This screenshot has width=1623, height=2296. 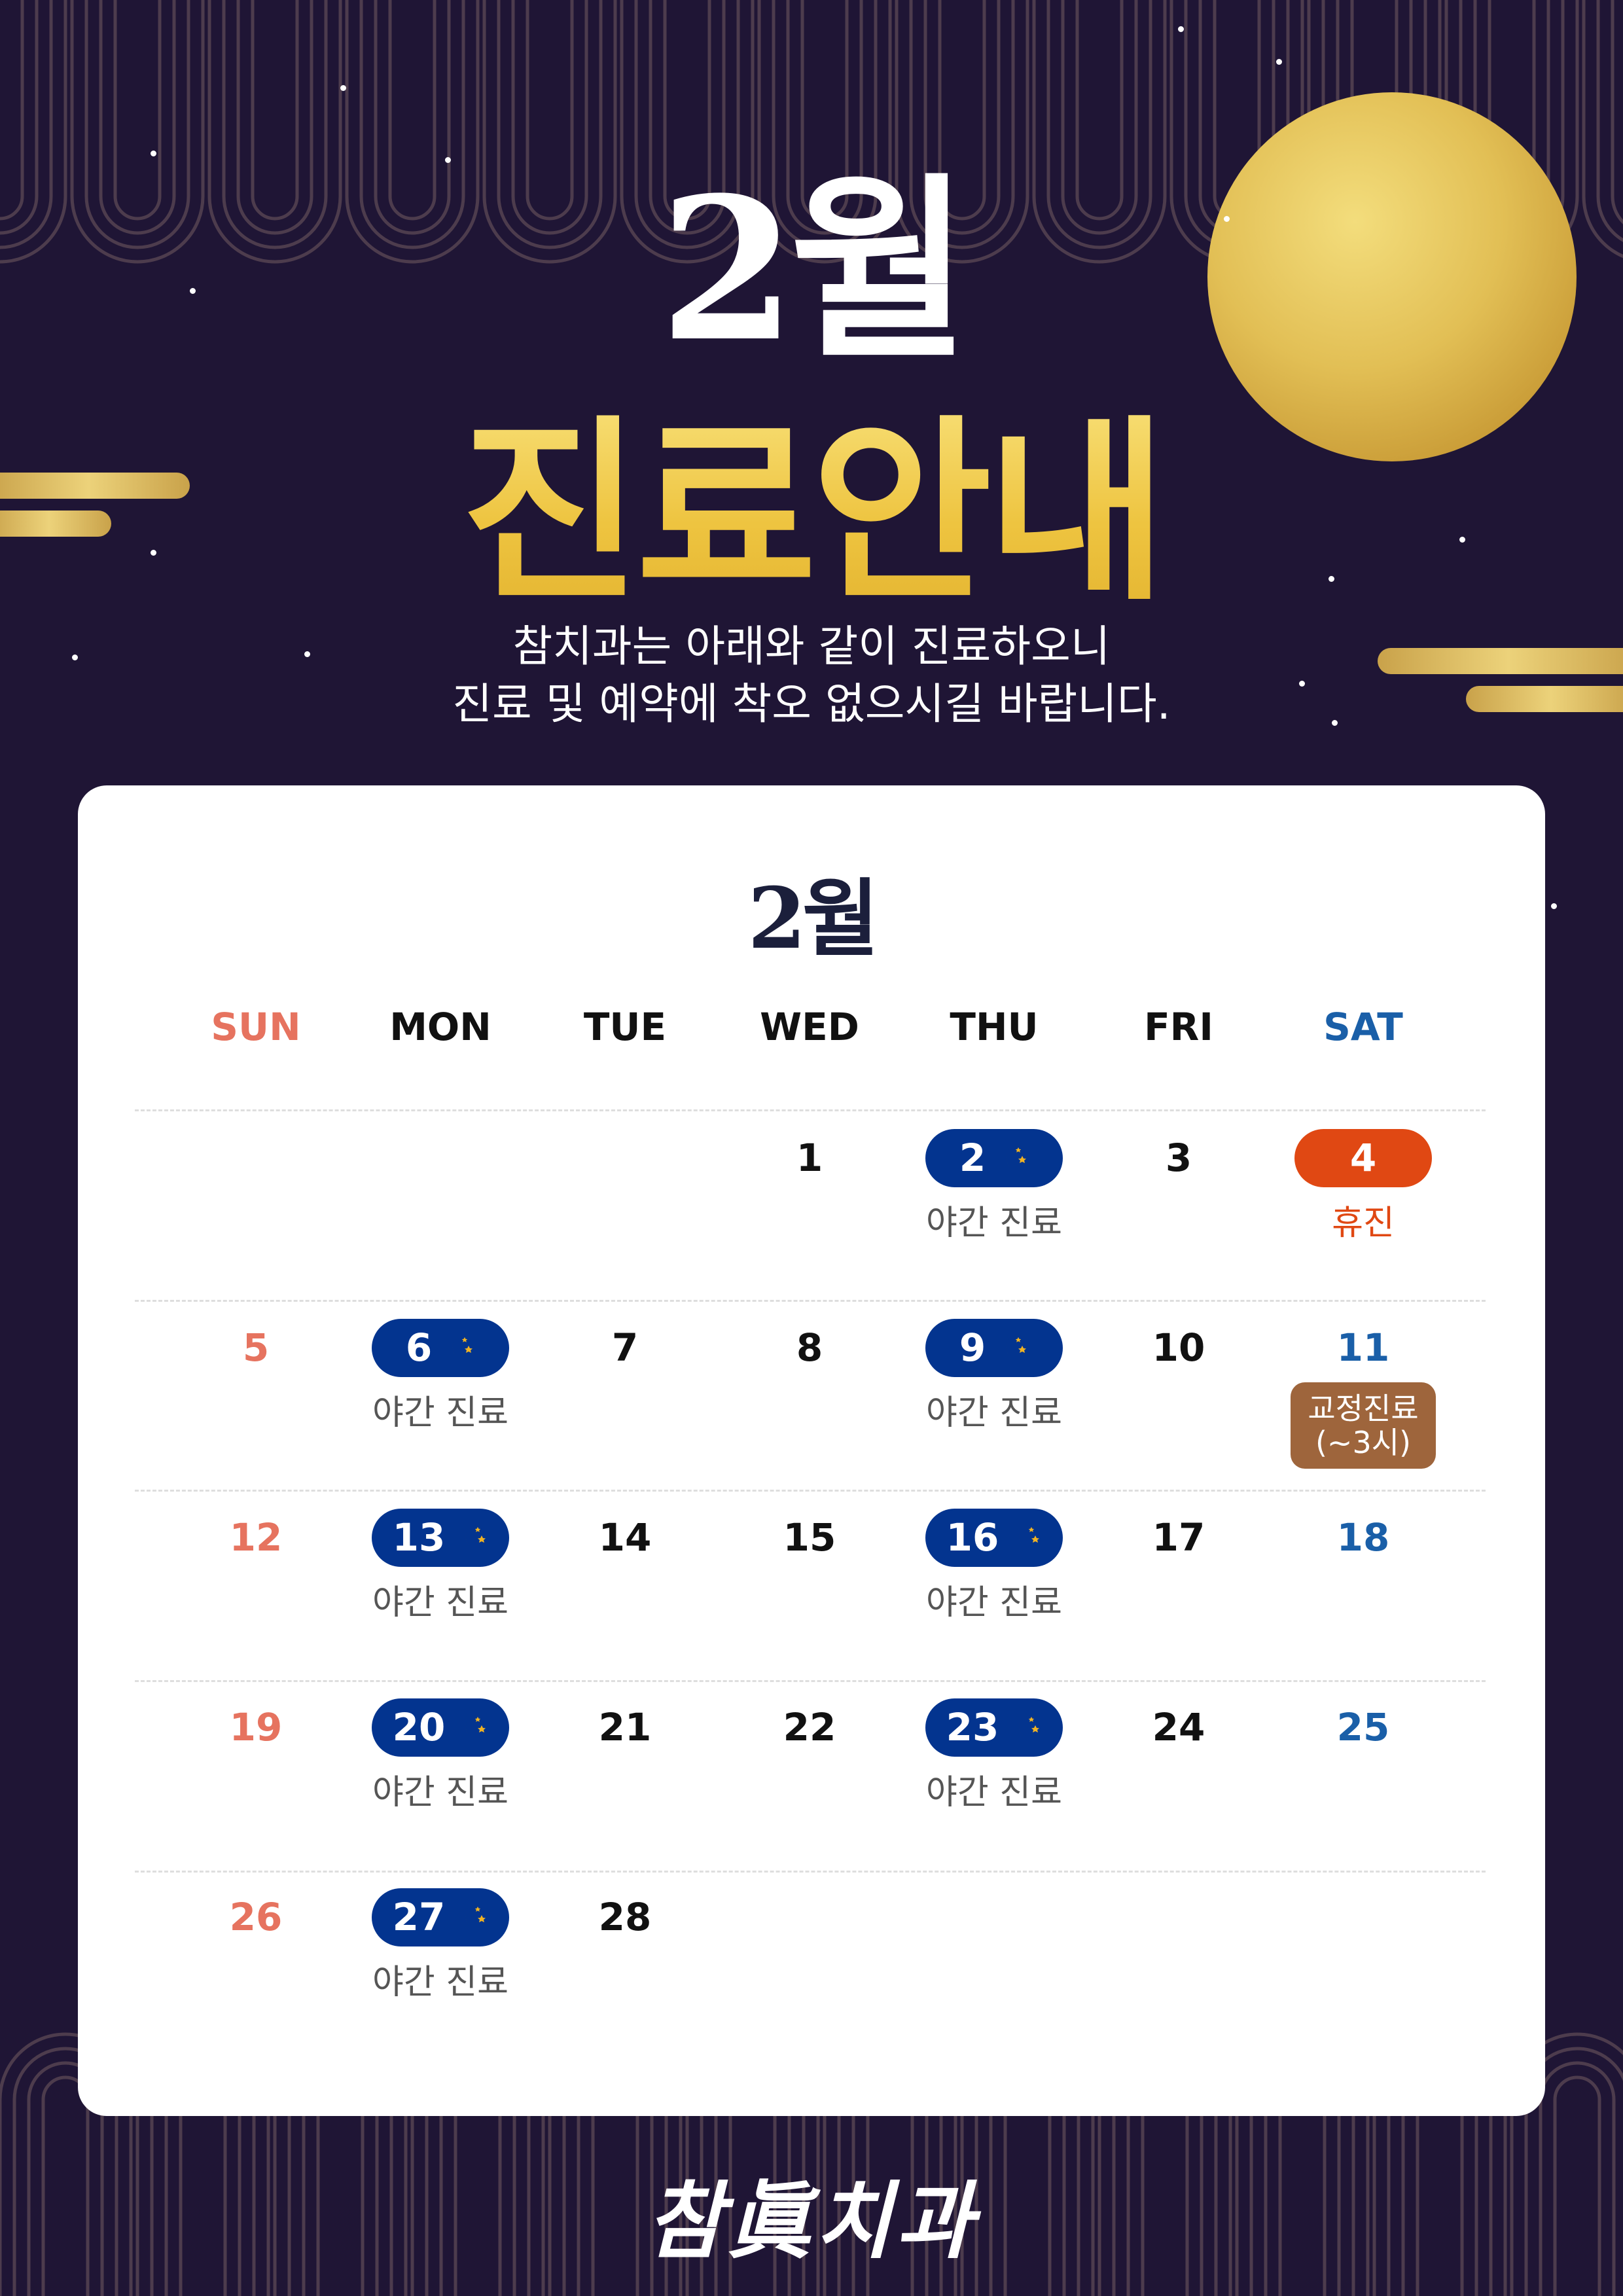 What do you see at coordinates (419, 1727) in the screenshot?
I see `day-number: 20` at bounding box center [419, 1727].